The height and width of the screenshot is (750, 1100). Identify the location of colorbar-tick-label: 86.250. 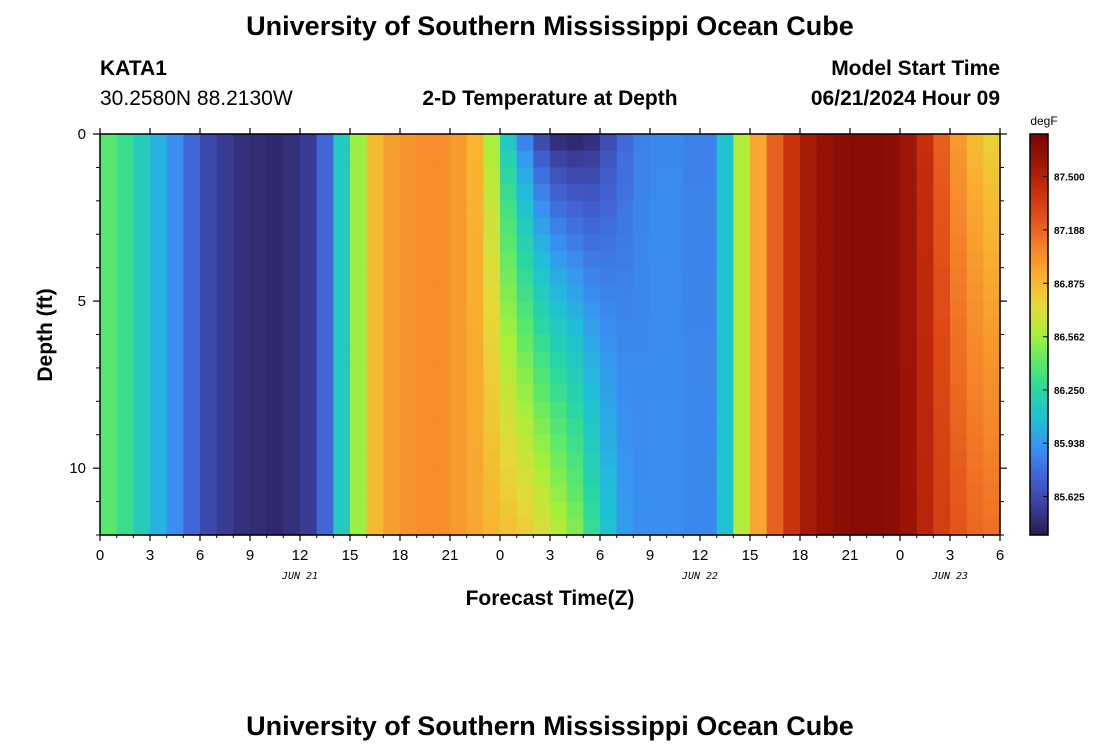
(1069, 391).